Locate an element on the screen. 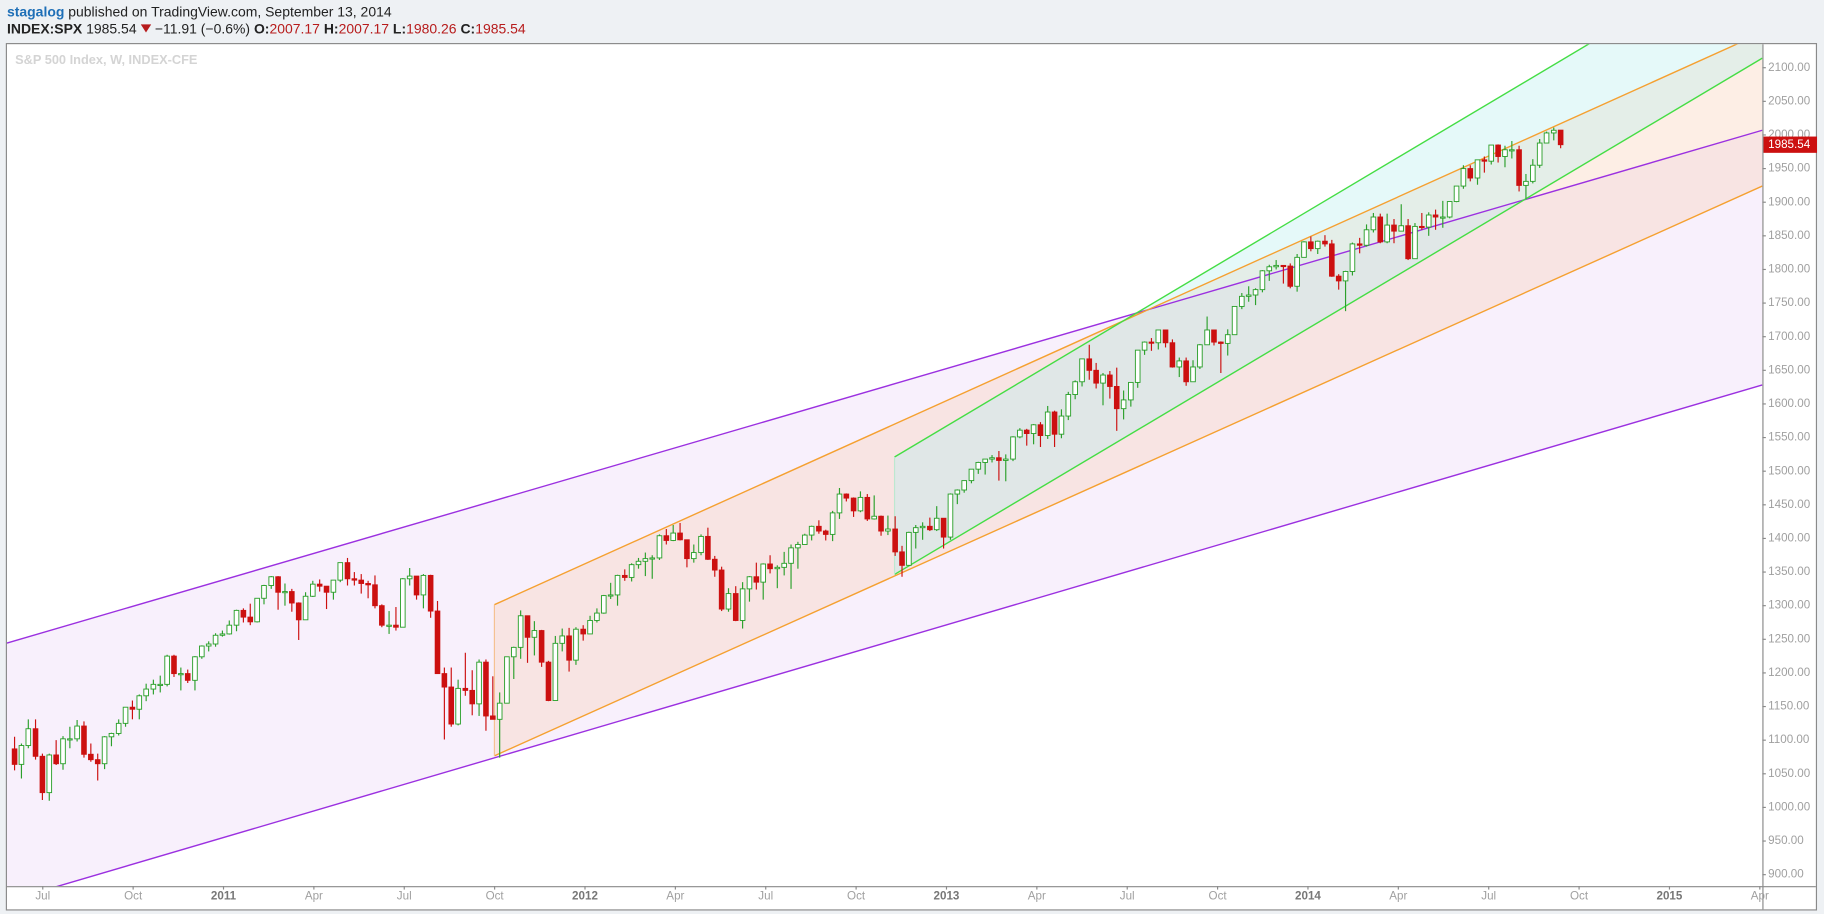 The width and height of the screenshot is (1824, 914). x-tick-label: Oct is located at coordinates (1218, 896).